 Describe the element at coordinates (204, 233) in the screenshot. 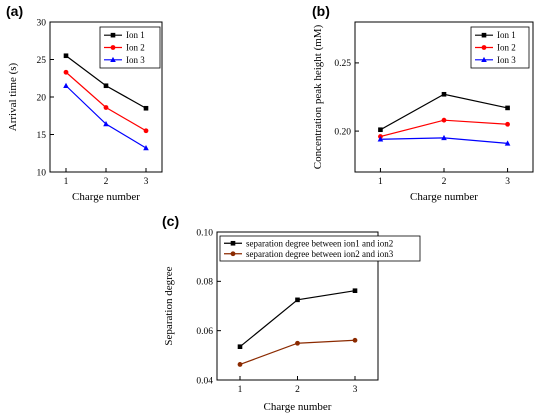

I see `y-tick-label: 0.10` at that location.